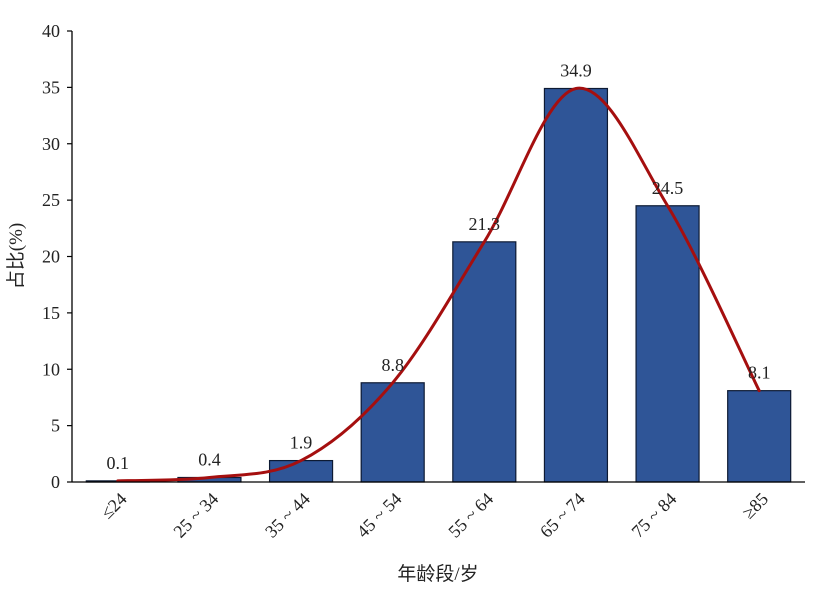 This screenshot has width=827, height=596. Describe the element at coordinates (759, 373) in the screenshot. I see `data-label-7: 8.1` at that location.